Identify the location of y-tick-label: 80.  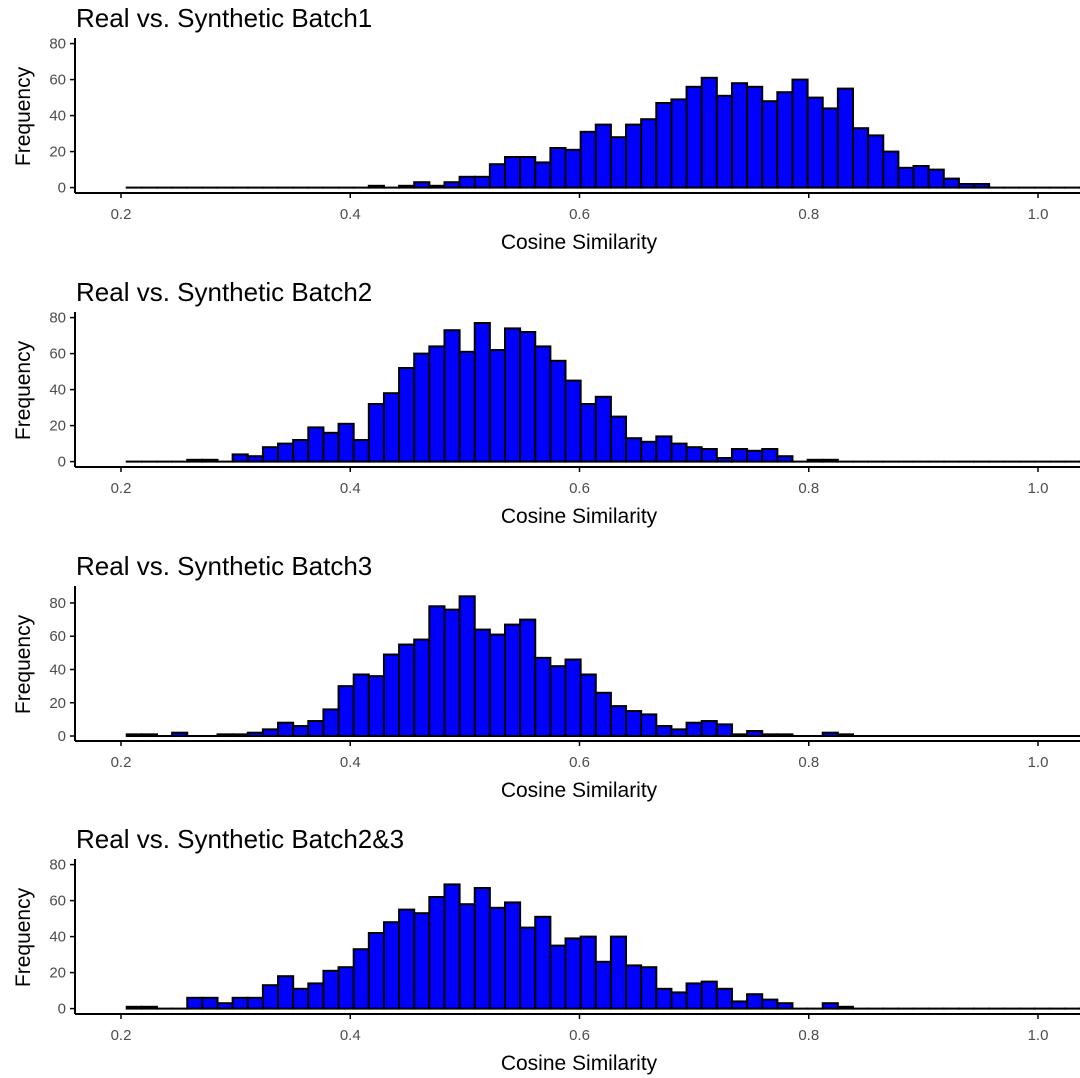
(57, 318).